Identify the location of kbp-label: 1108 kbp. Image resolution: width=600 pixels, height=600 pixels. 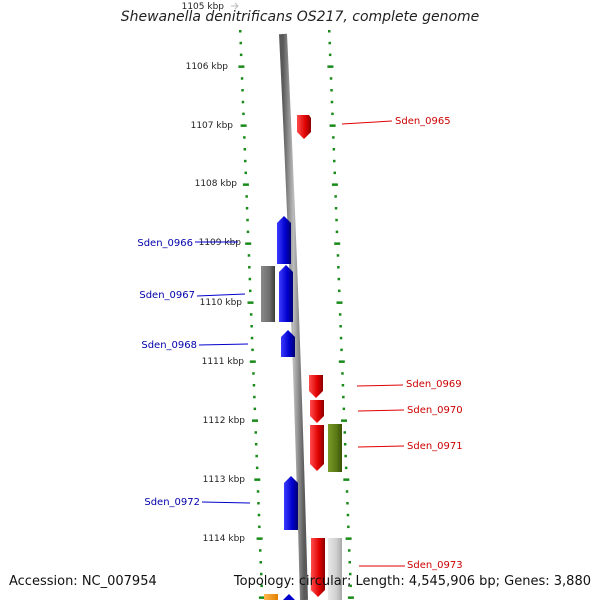
(216, 184).